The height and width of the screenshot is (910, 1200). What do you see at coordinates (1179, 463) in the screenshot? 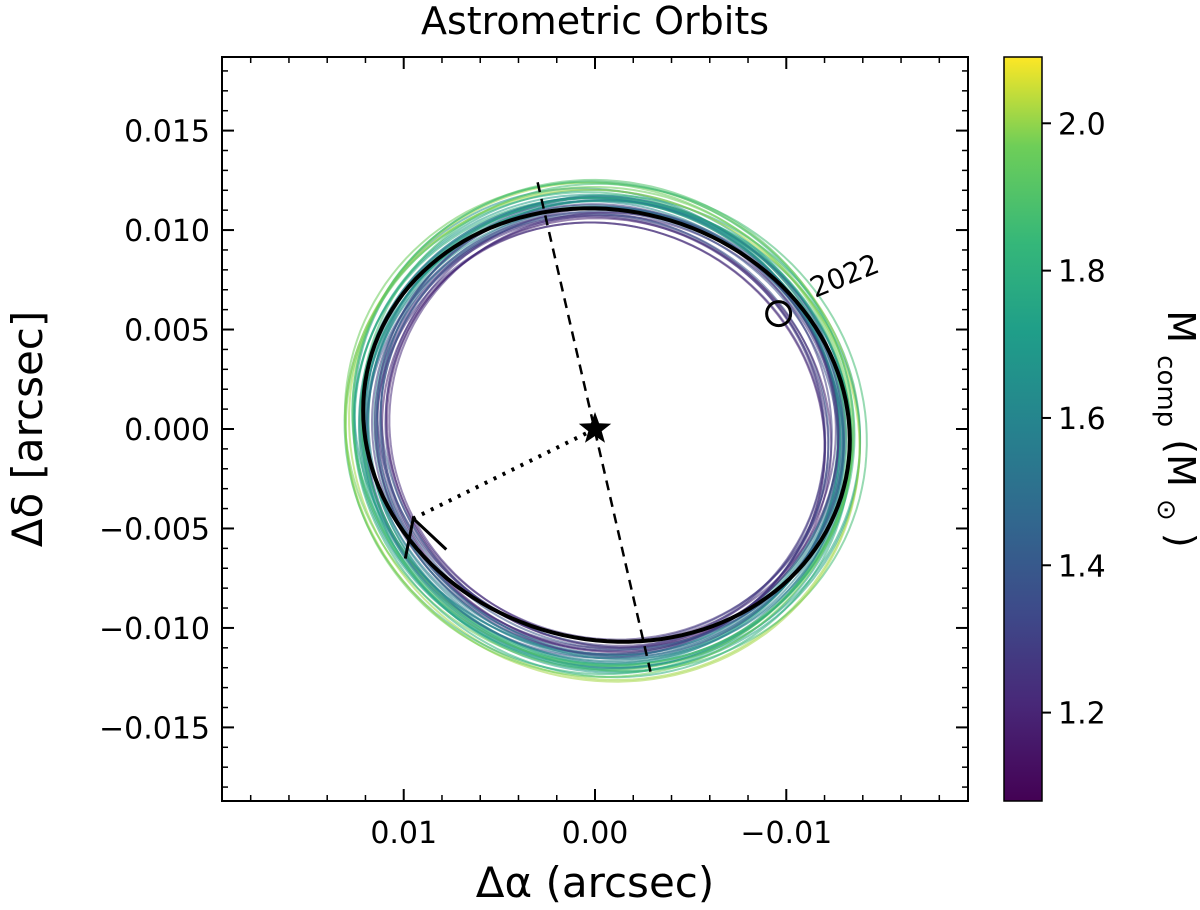
I see `colorbar-label-tail: (M` at bounding box center [1179, 463].